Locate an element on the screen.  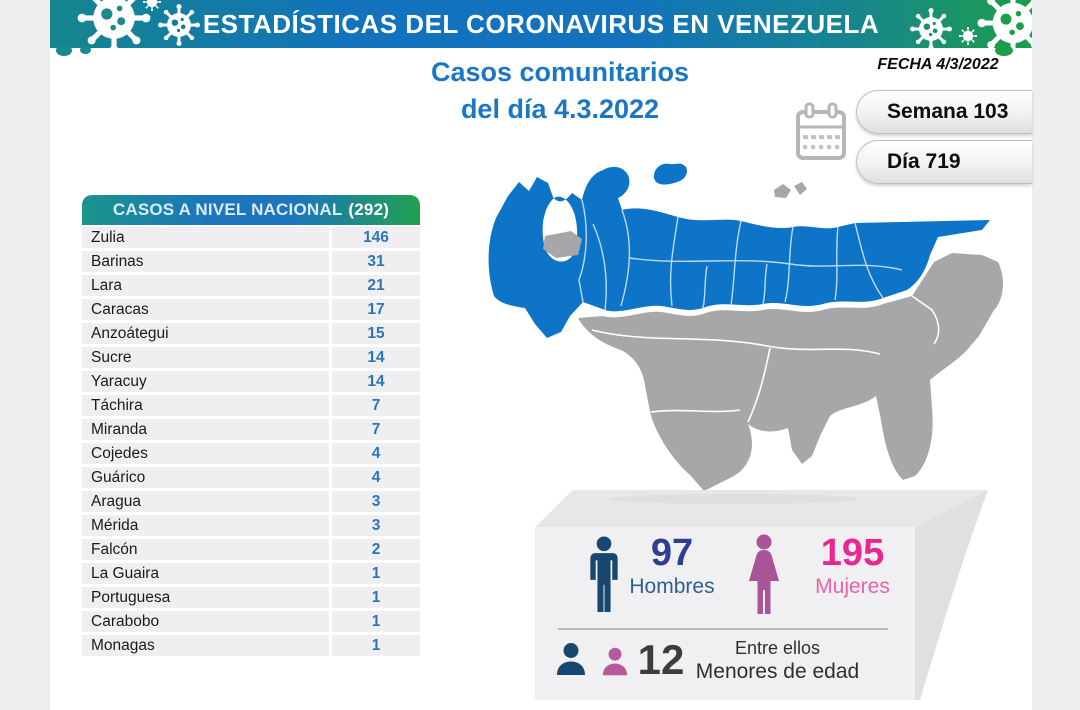
table-row: Lara 21 is located at coordinates (251, 285).